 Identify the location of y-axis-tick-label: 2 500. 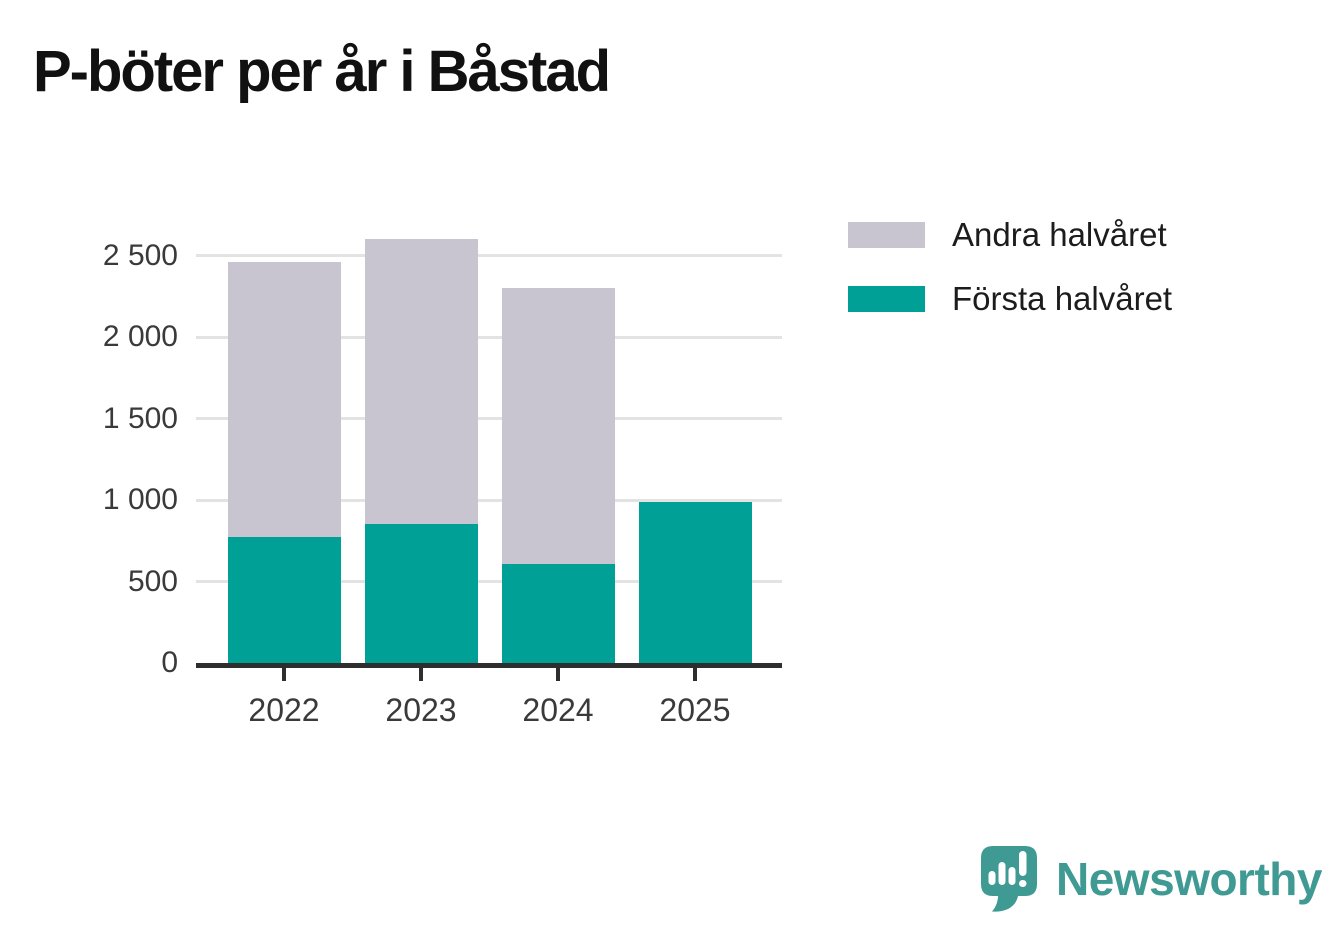
(140, 255).